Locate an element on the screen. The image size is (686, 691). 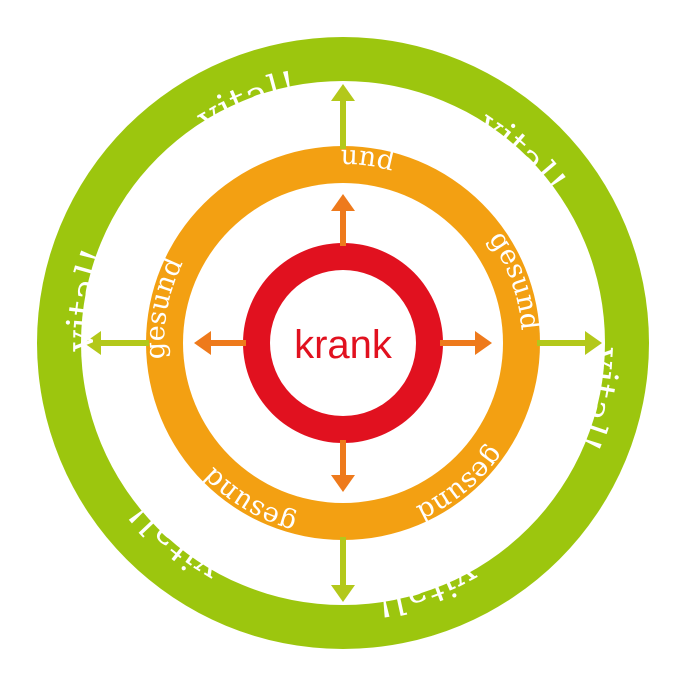
arrow-inner-down is located at coordinates (343, 466).